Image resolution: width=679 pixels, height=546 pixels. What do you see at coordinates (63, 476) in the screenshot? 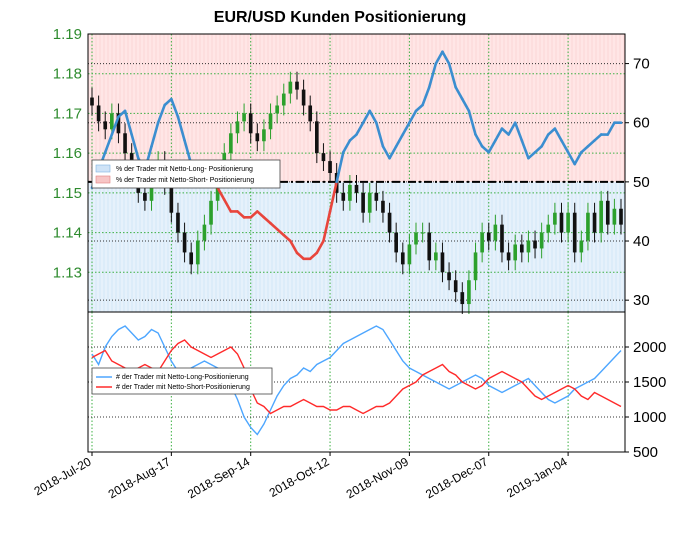
I see `x-tick-label: 2018-Jul-20` at bounding box center [63, 476].